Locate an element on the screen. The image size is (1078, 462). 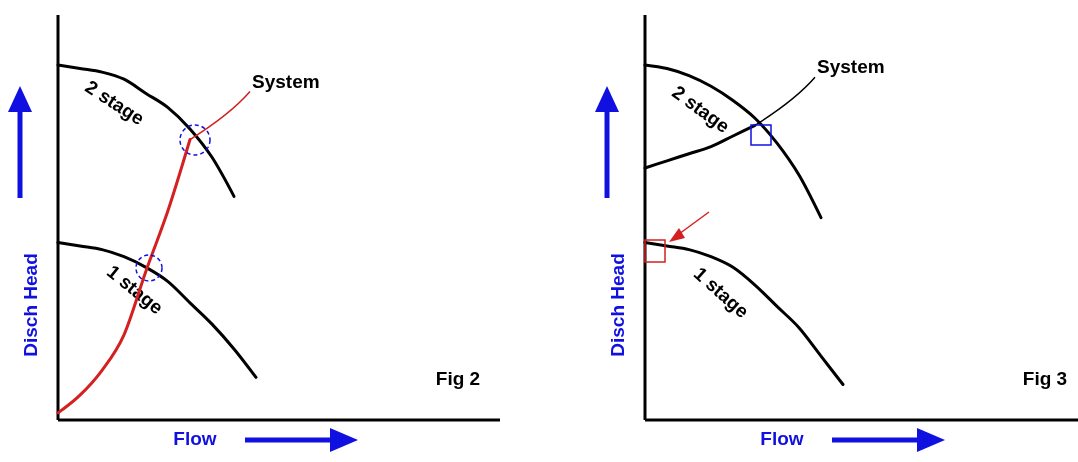
annotation: Fig 2 is located at coordinates (458, 378).